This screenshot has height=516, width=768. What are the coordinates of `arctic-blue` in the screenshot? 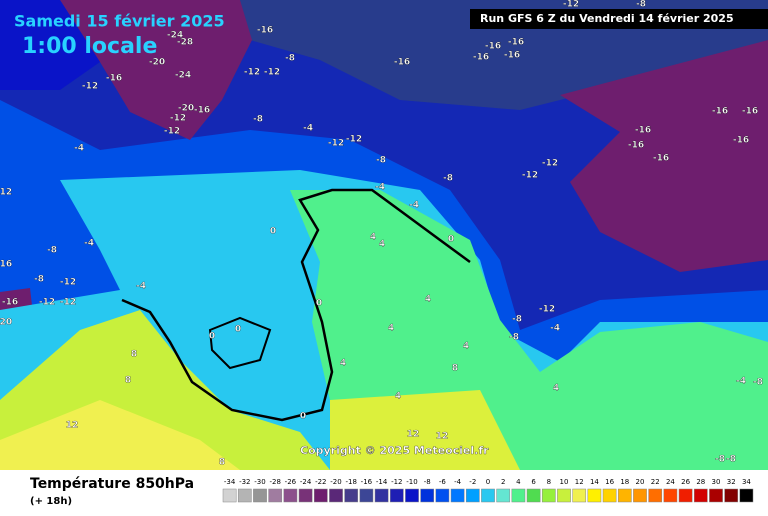 It's located at (50, 45).